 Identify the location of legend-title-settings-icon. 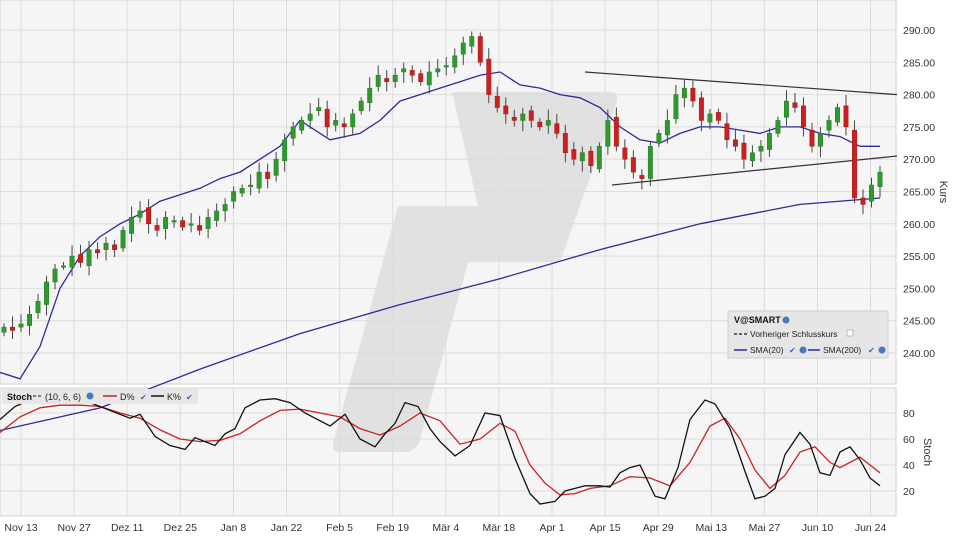
(786, 320).